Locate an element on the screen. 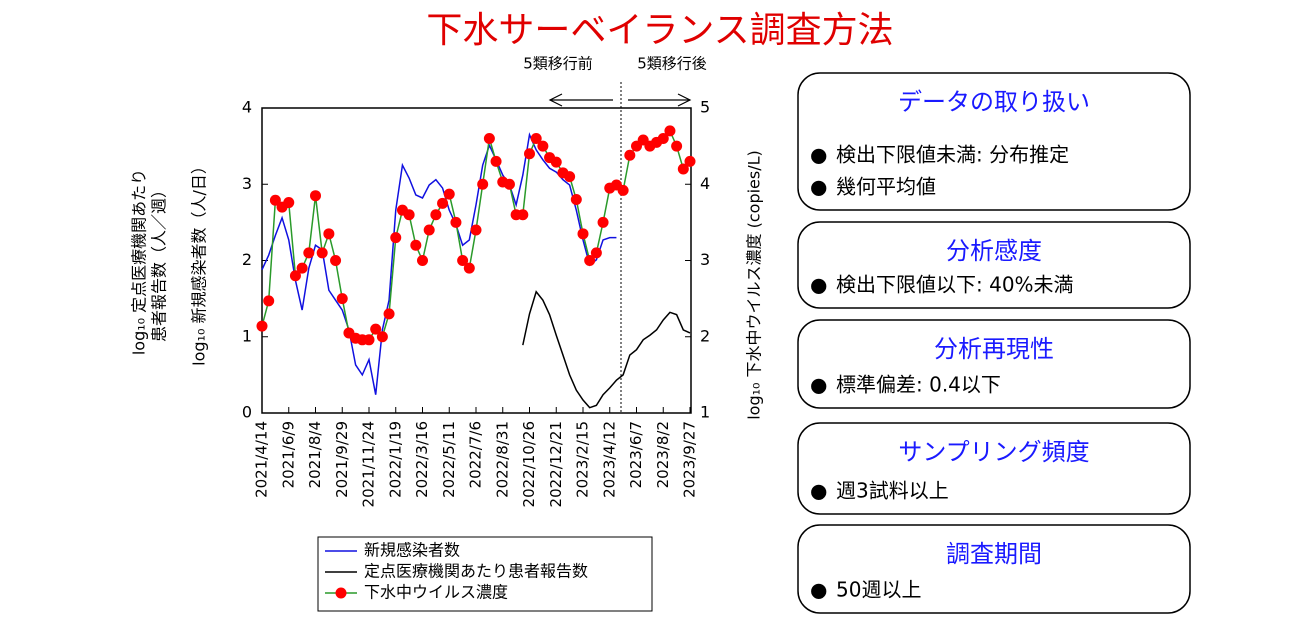 The height and width of the screenshot is (628, 1300). arrow-after is located at coordinates (660, 100).